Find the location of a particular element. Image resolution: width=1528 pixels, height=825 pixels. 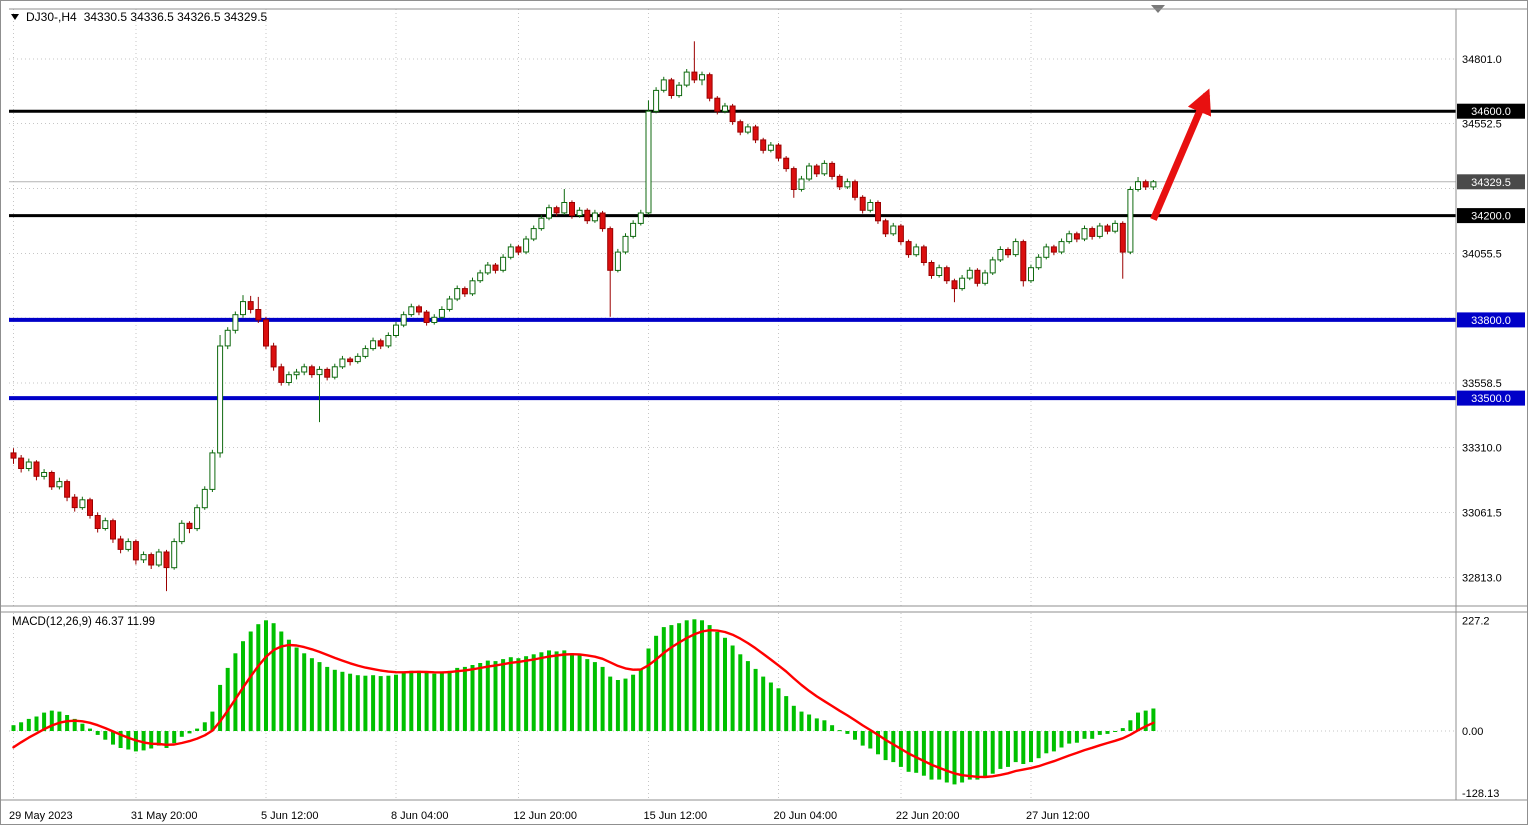

svg-text: 34552.5 is located at coordinates (1482, 125).